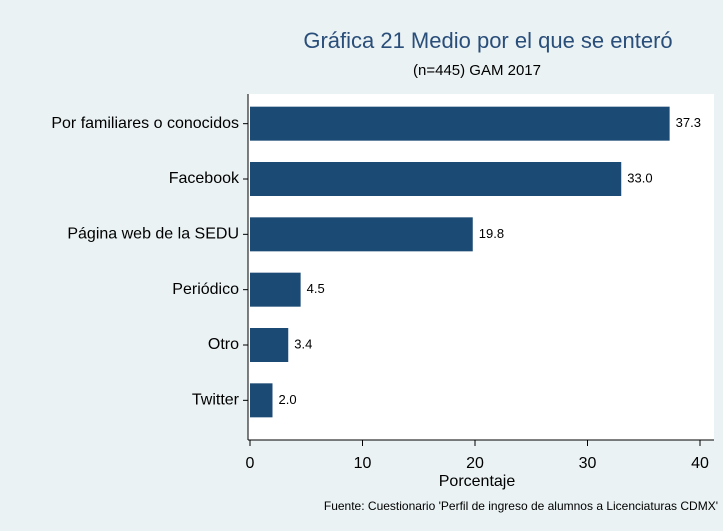  Describe the element at coordinates (588, 463) in the screenshot. I see `x-tick-label: 30` at that location.